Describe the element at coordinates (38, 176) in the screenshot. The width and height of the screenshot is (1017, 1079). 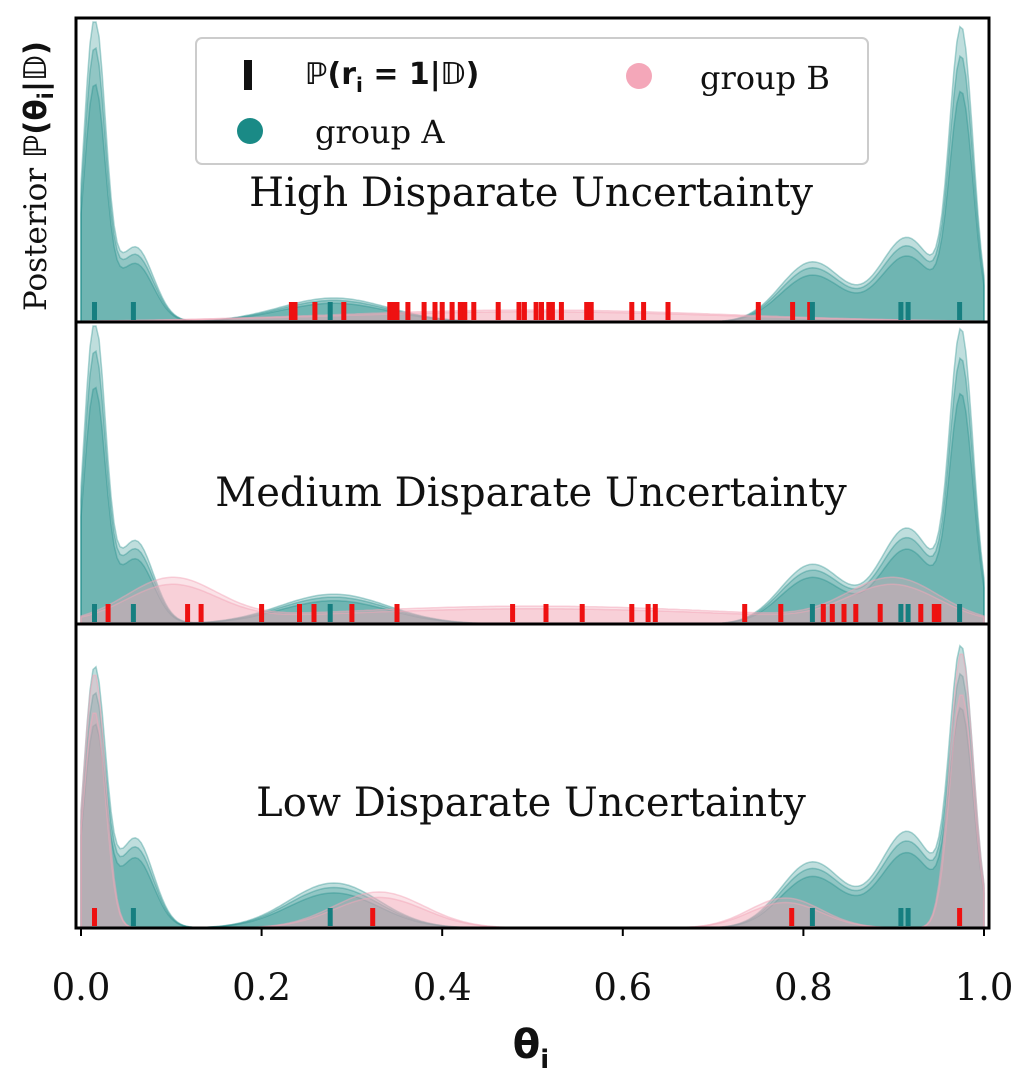
I see `y-axis-label: Posterior ℙ(θi|𝔻)` at that location.